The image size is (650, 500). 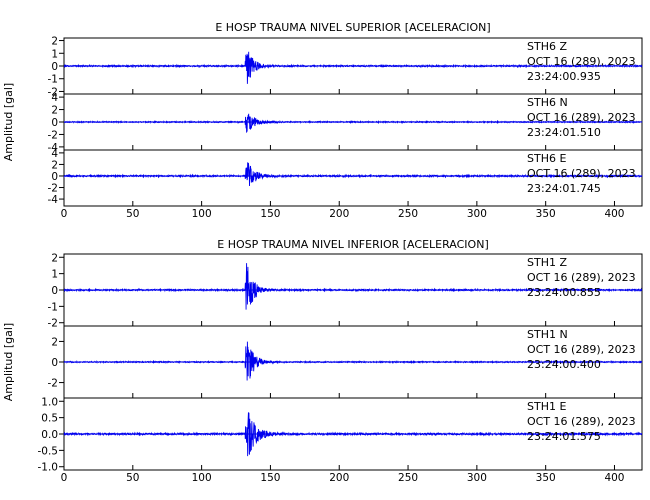 I want to click on station-label: STH6 Z, so click(x=547, y=46).